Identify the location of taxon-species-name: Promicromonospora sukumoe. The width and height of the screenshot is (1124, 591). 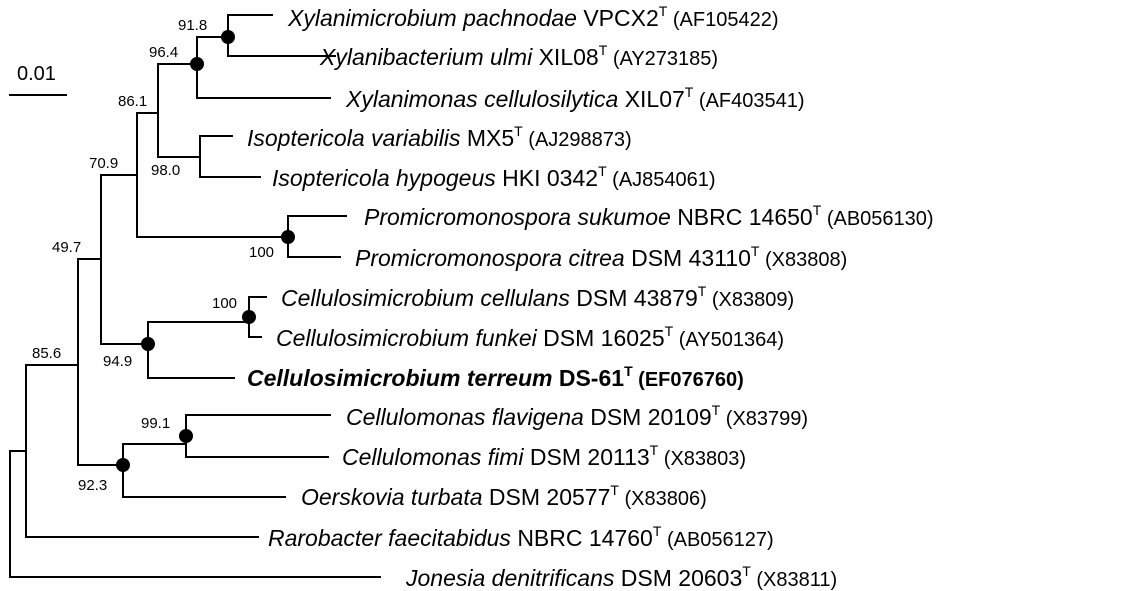
(520, 217).